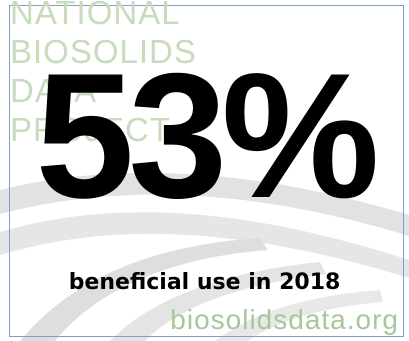  I want to click on logo-line-project: PROJECT, so click(91, 129).